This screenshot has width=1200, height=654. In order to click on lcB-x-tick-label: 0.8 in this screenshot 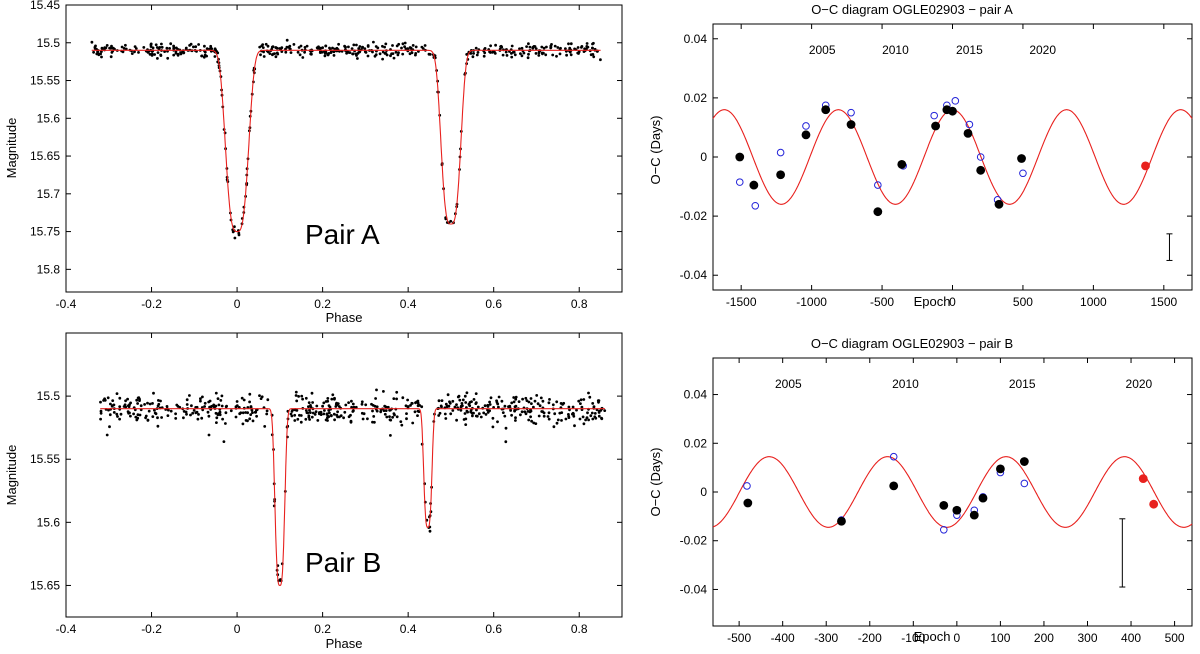, I will do `click(579, 629)`.